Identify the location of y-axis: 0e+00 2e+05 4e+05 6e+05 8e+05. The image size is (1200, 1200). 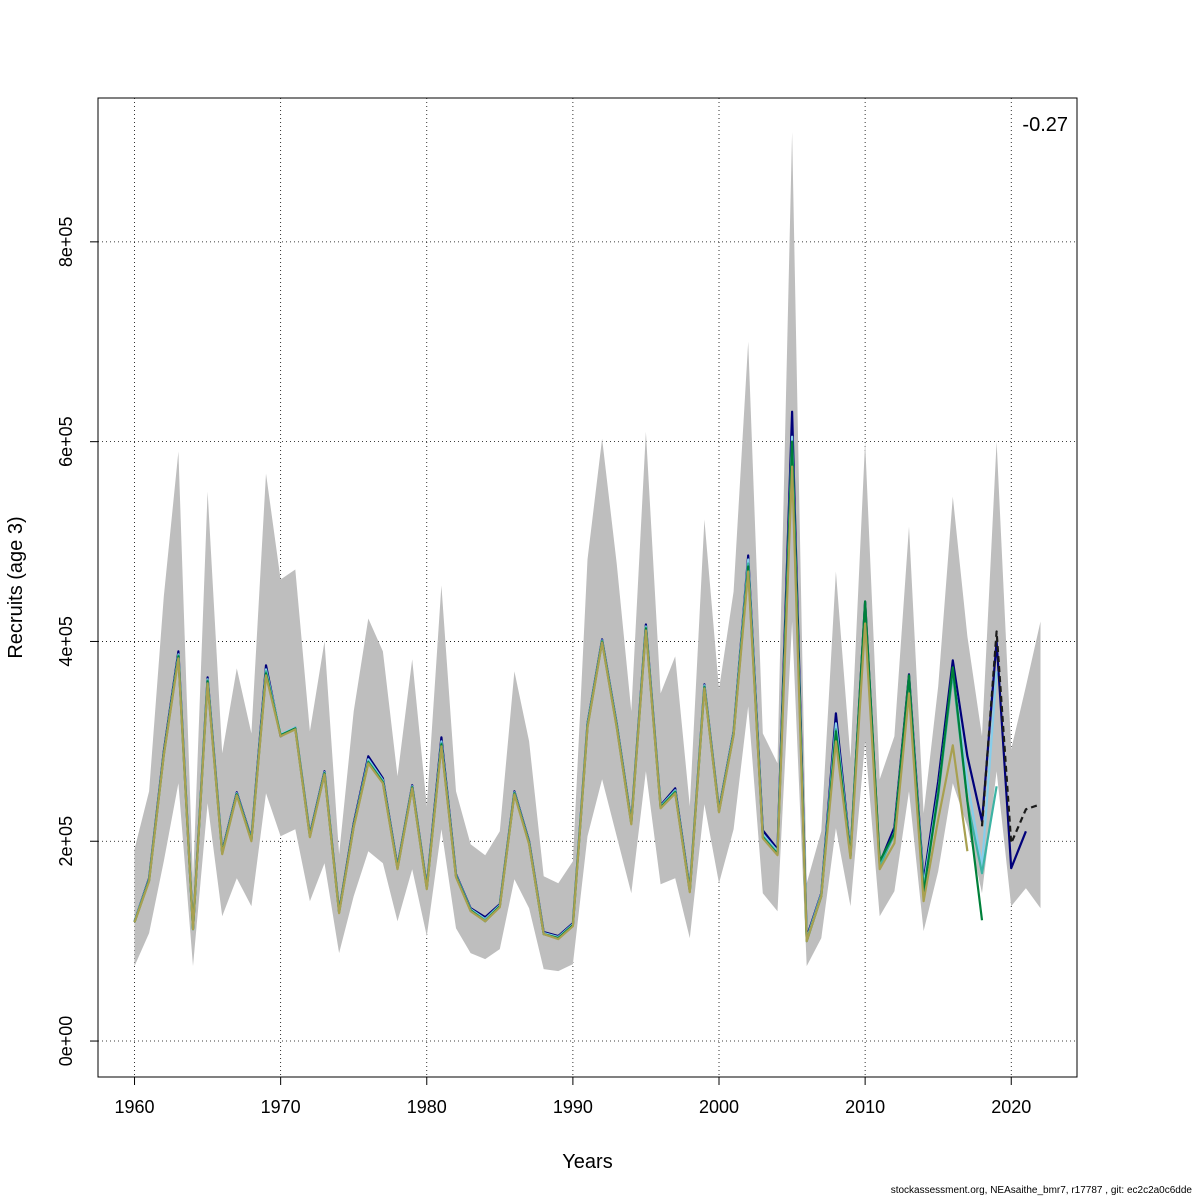
(77, 642).